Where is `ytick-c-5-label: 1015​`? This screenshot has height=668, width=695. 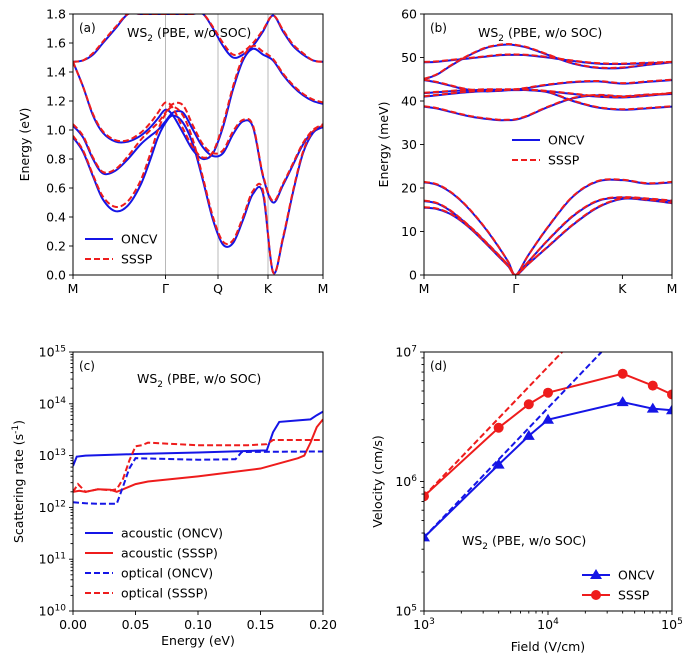
ytick-c-5-label: 1015​ is located at coordinates (52, 351).